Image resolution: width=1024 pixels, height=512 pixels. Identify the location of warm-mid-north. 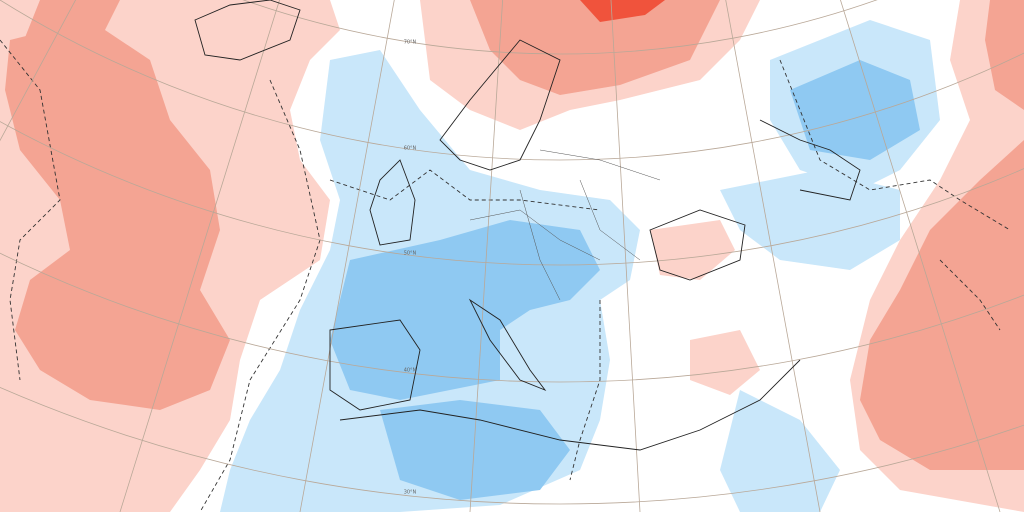
(595, 47).